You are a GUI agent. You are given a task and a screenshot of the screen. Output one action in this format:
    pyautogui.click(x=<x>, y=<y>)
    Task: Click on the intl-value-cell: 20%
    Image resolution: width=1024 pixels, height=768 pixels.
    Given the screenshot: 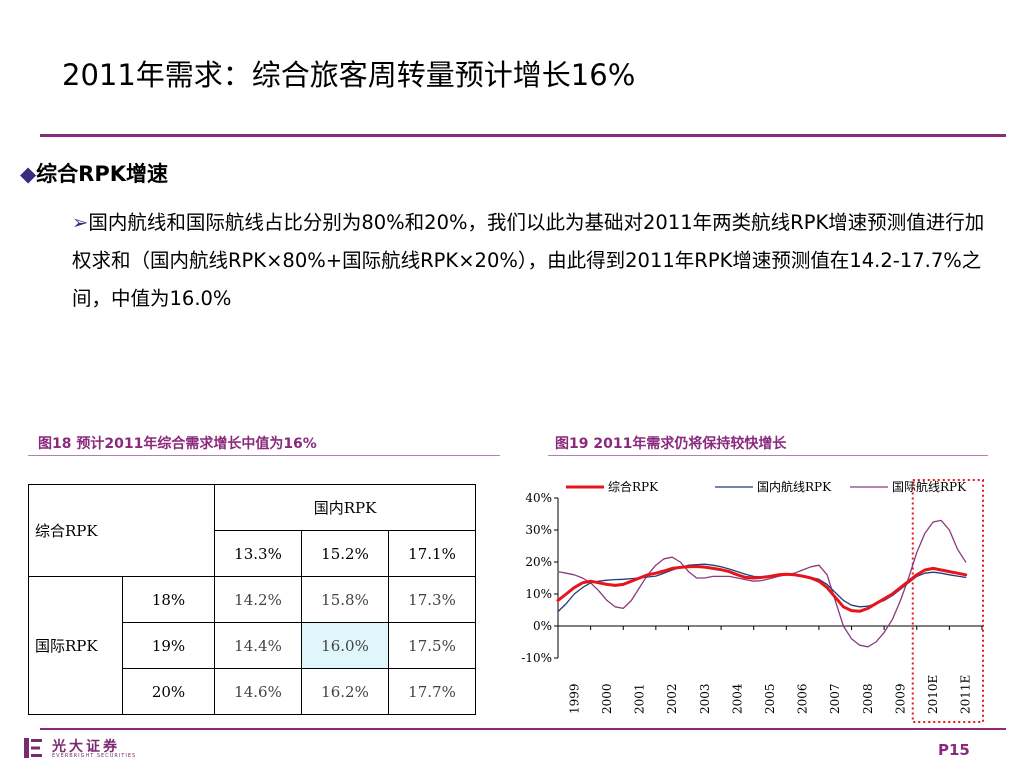 What is the action you would take?
    pyautogui.click(x=168, y=691)
    